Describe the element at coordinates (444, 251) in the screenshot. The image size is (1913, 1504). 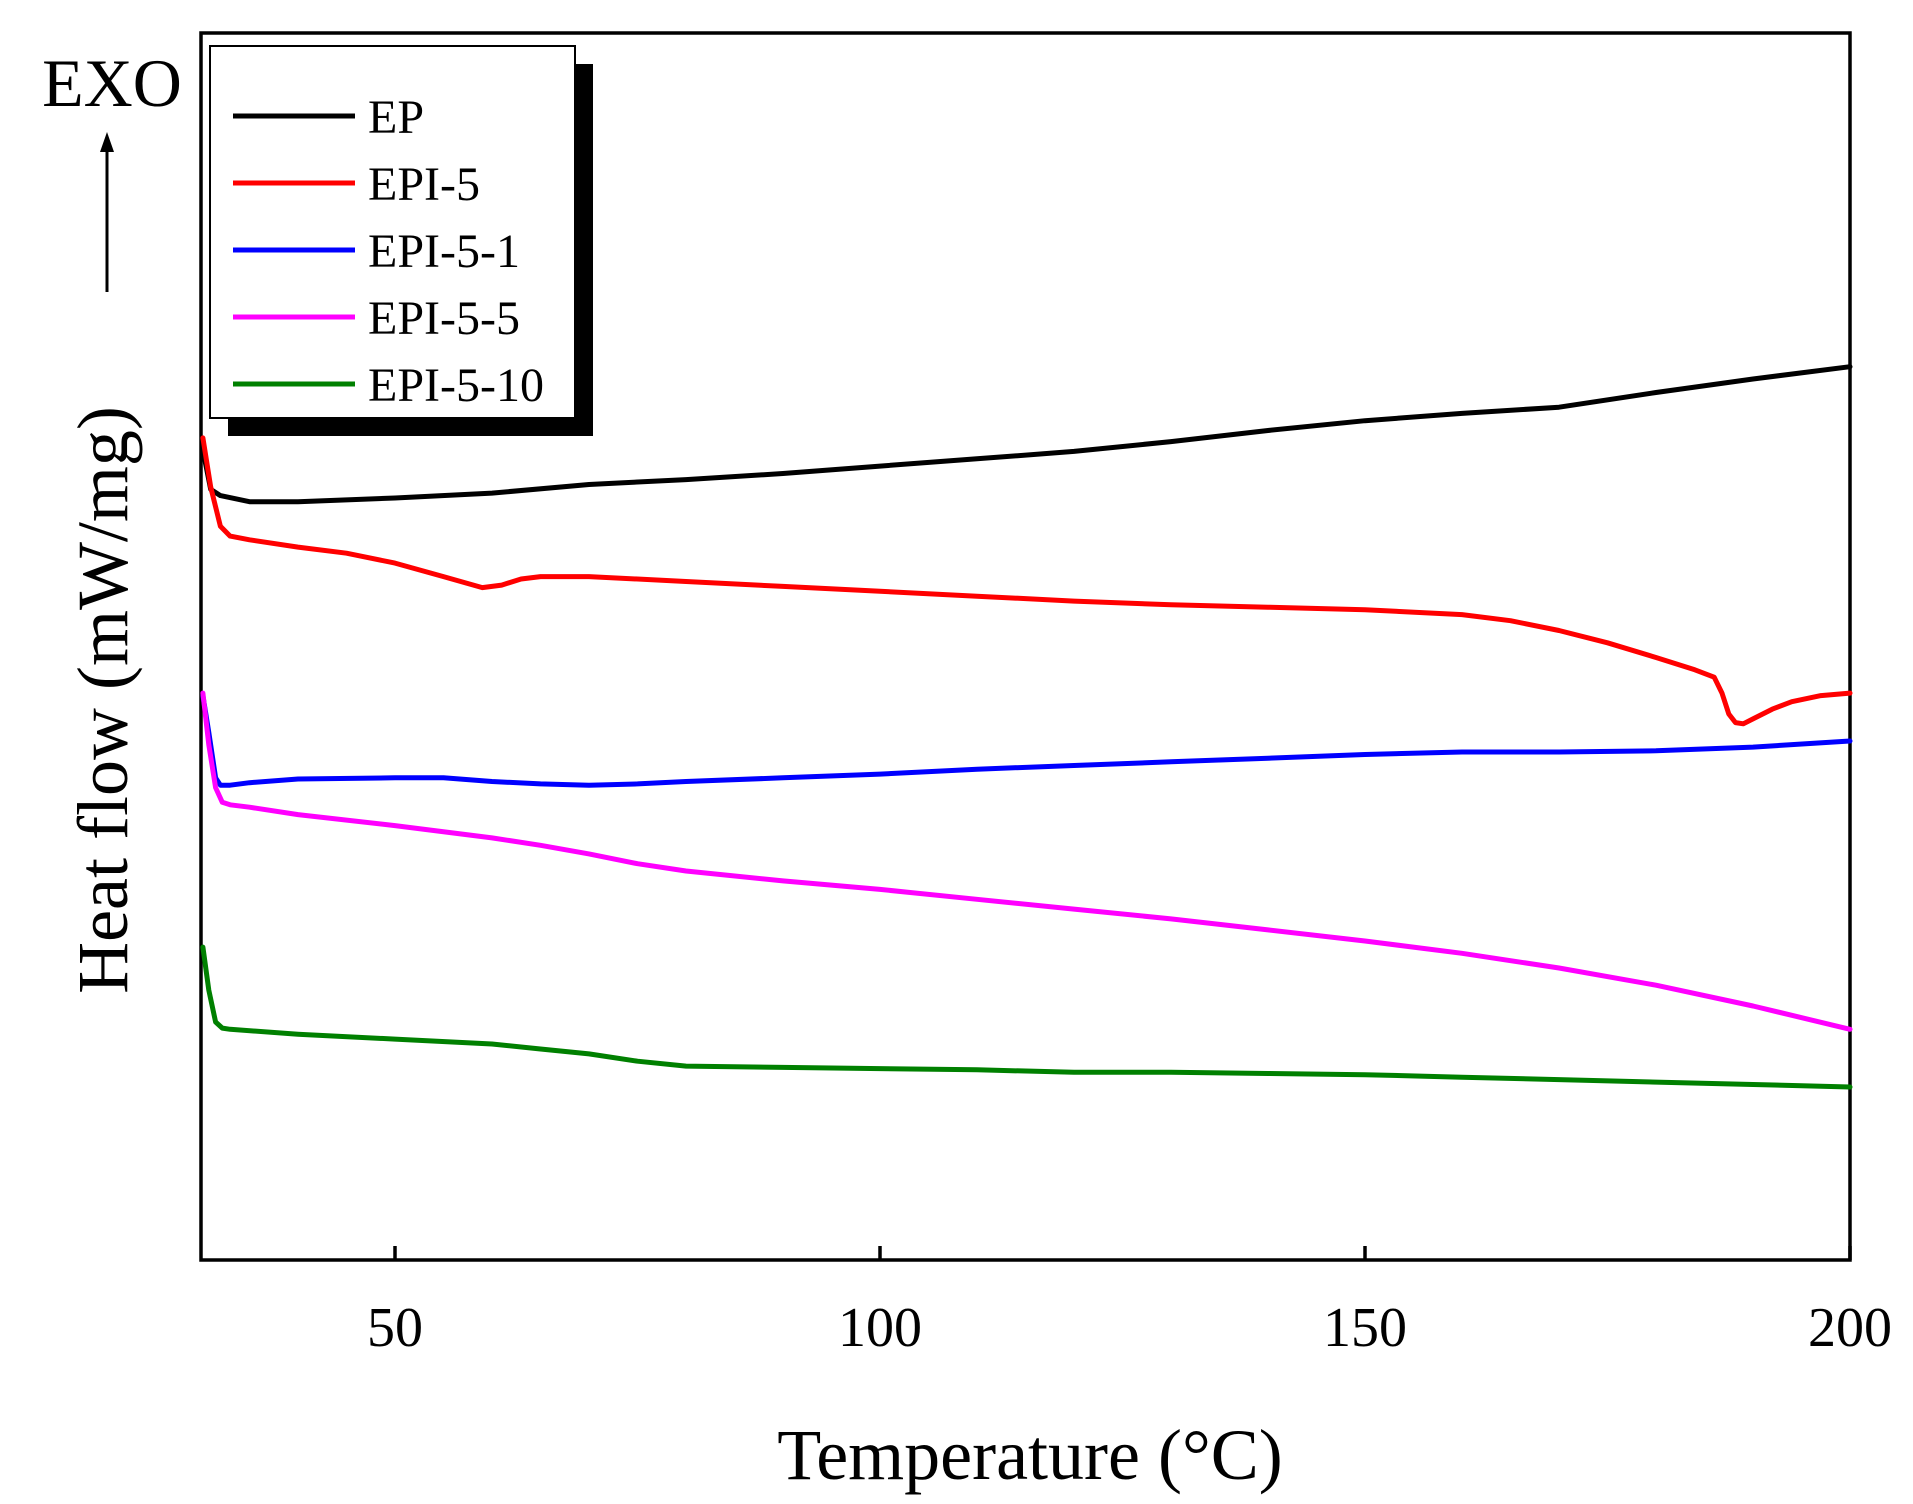
I see `legend-label-epi-5-1: EPI-5-1` at that location.